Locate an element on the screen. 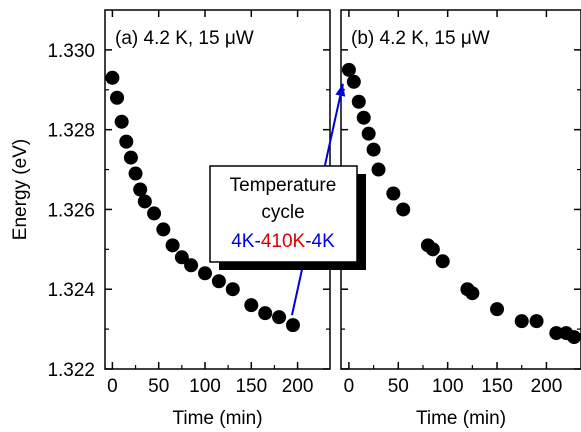 The height and width of the screenshot is (432, 581). panel-label-a: (a) 4.2 K, 15 μW is located at coordinates (184, 38).